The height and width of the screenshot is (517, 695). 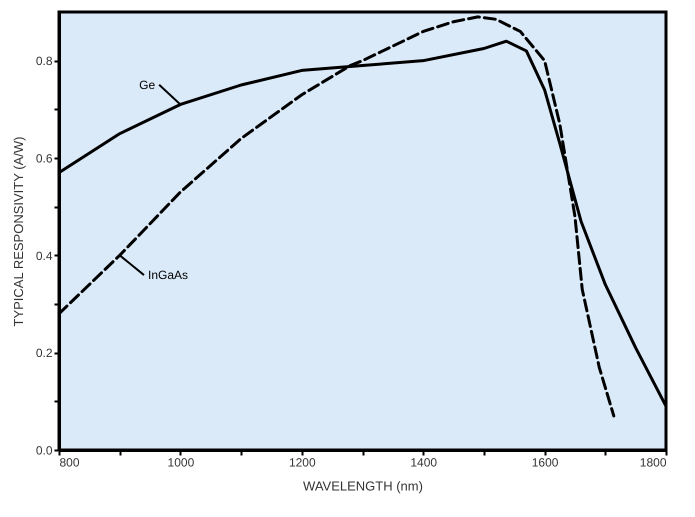 What do you see at coordinates (44, 353) in the screenshot?
I see `y-tick-label: 0.2` at bounding box center [44, 353].